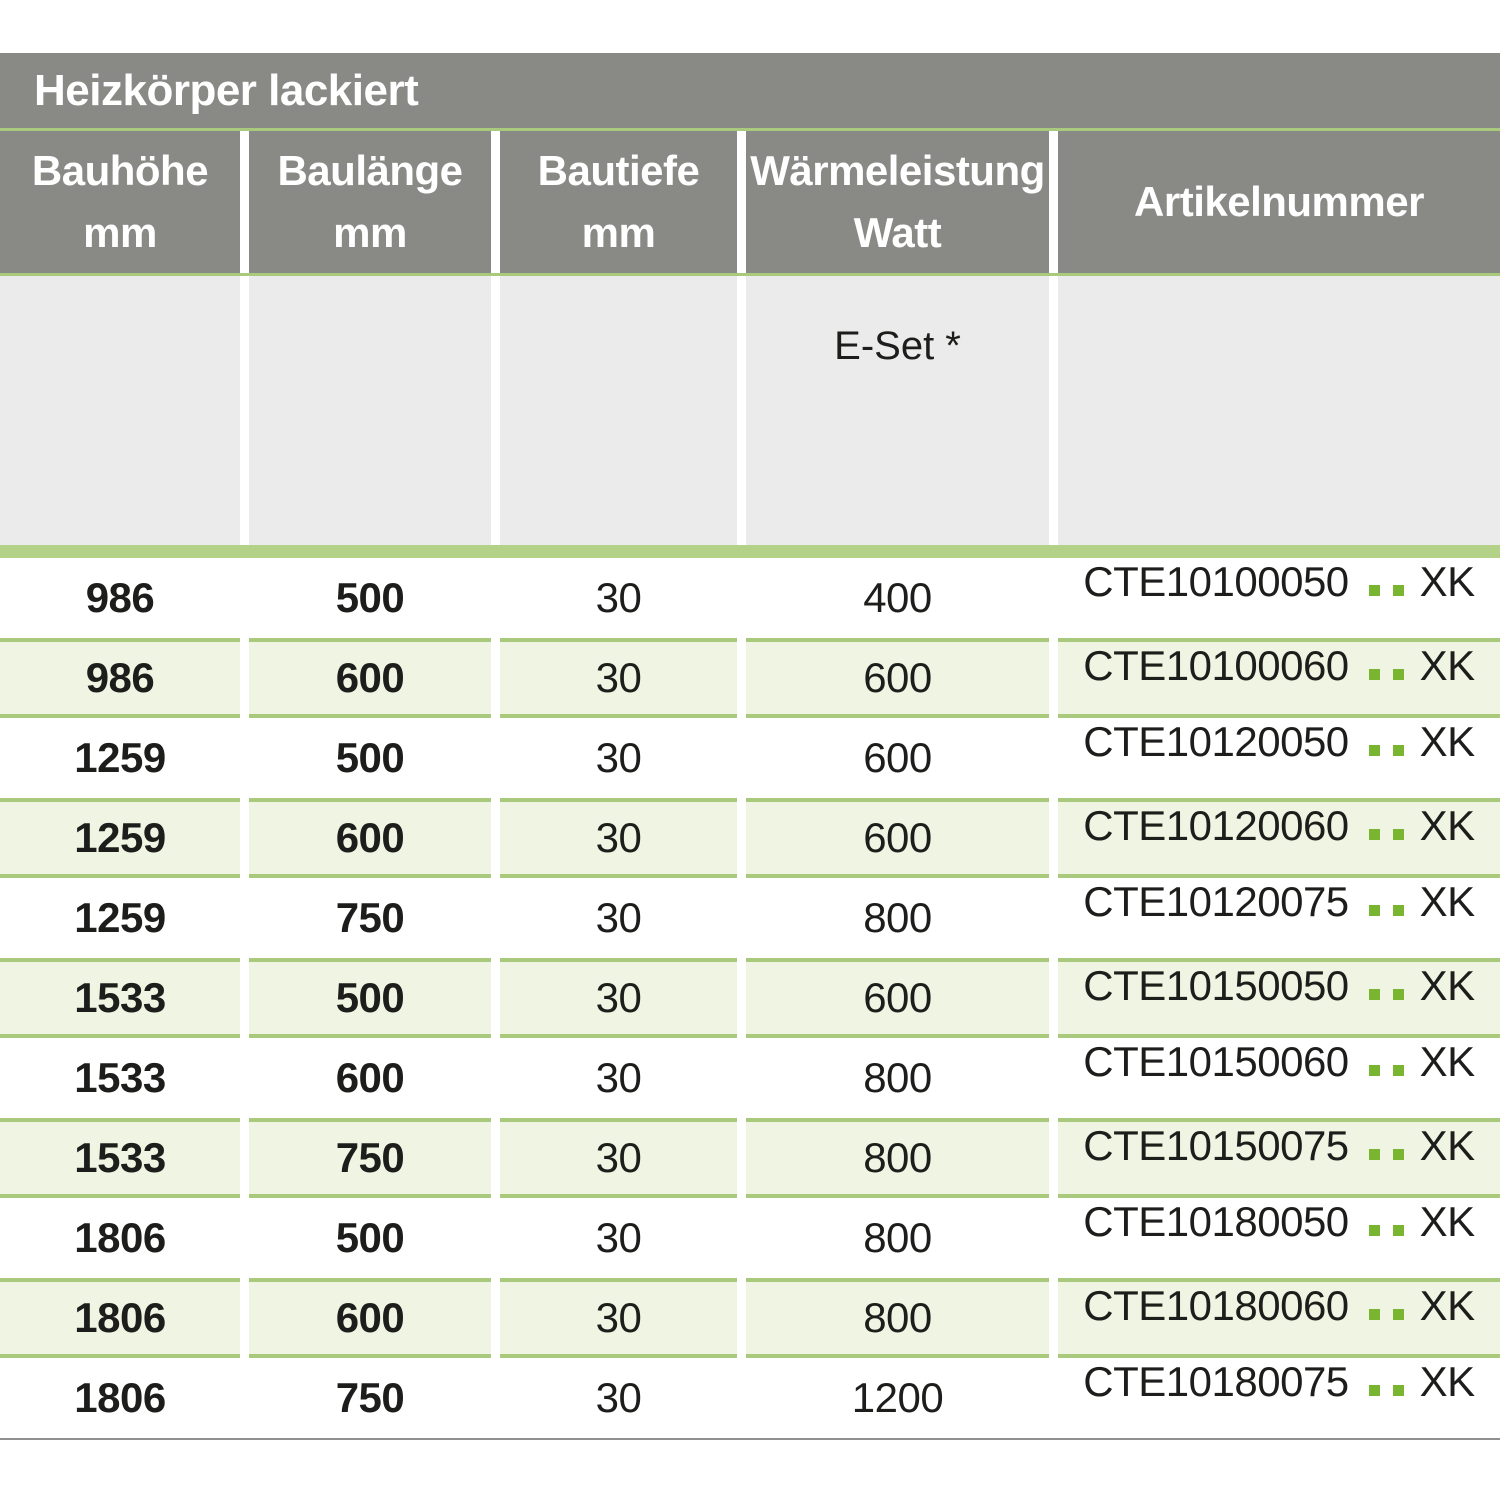 The image size is (1500, 1500). What do you see at coordinates (897, 346) in the screenshot?
I see `eset-label: E-Set *` at bounding box center [897, 346].